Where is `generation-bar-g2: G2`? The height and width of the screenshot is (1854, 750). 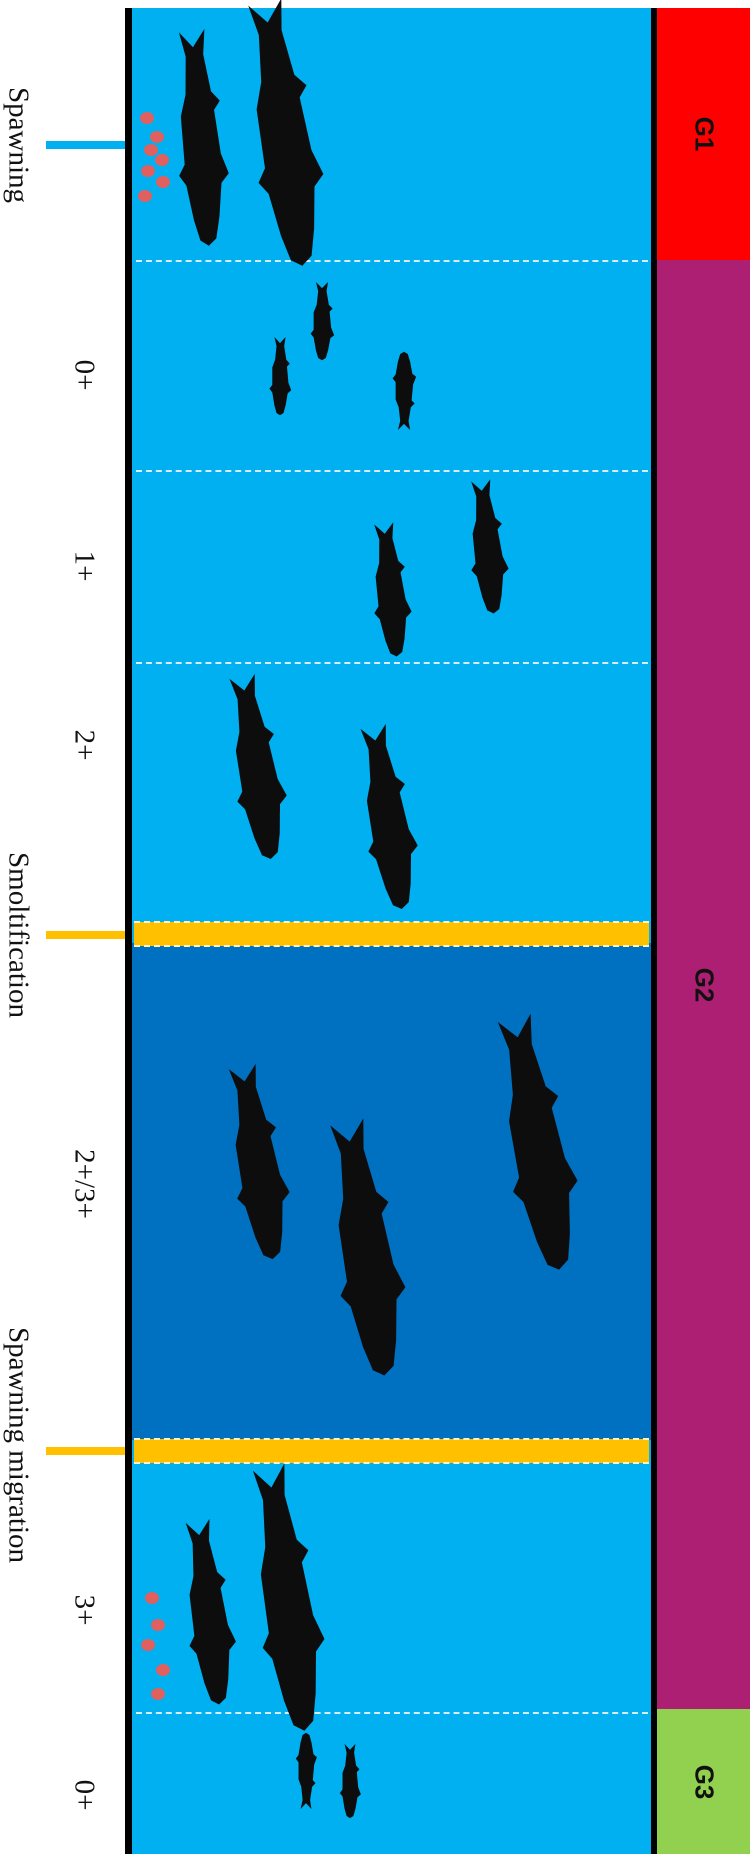
generation-bar-g2: G2 is located at coordinates (703, 984).